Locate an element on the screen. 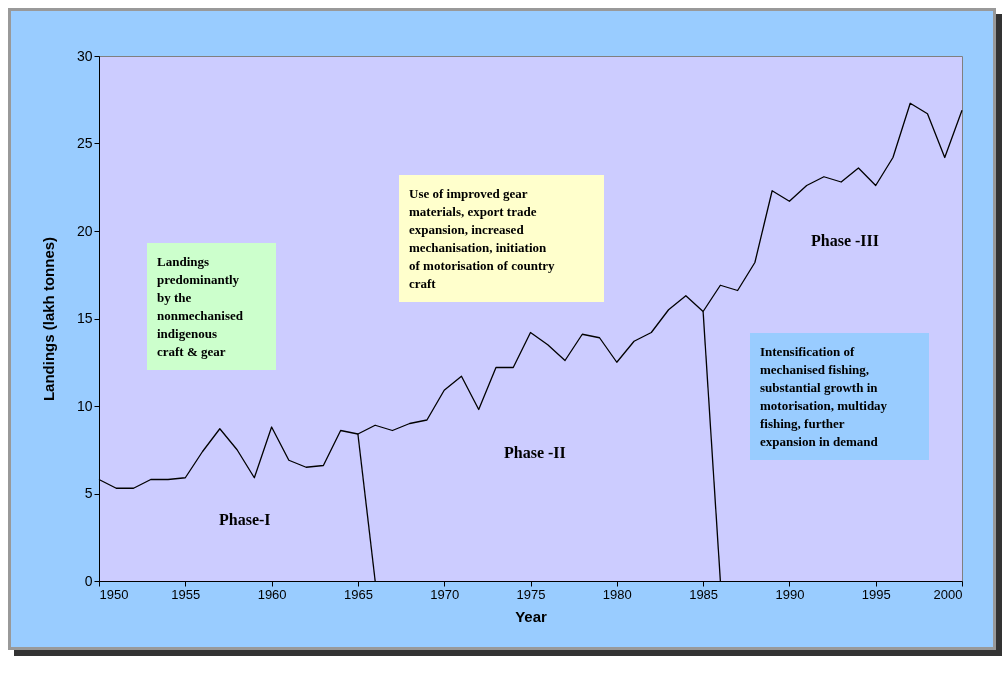 The width and height of the screenshot is (1002, 673). x-tick-label: 1960 is located at coordinates (272, 594).